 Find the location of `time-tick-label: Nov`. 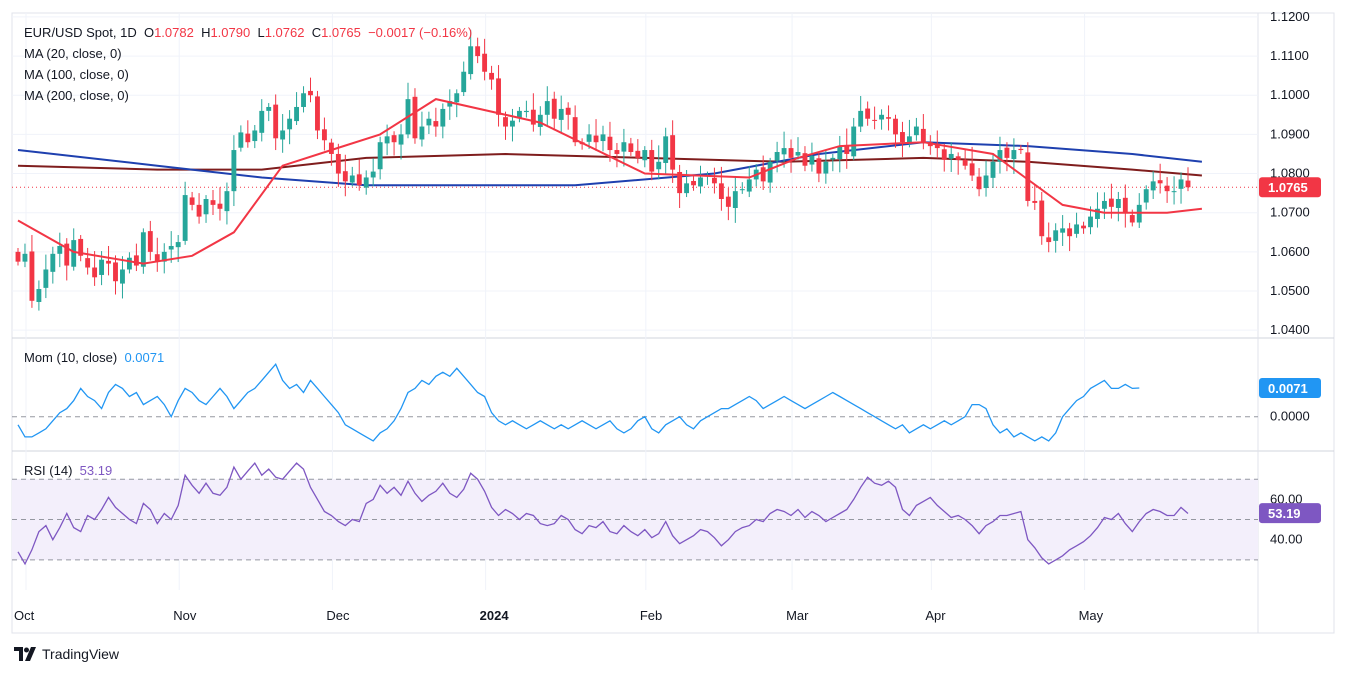

time-tick-label: Nov is located at coordinates (185, 615).